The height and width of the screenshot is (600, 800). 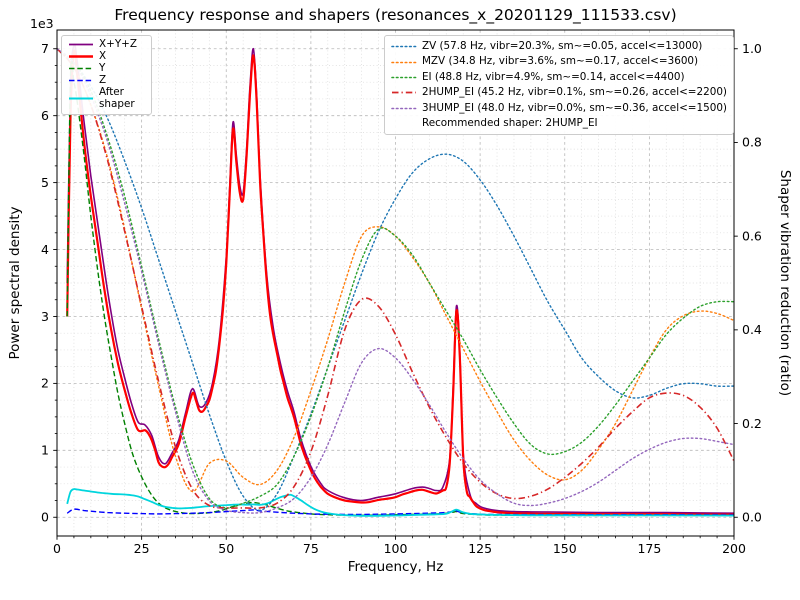 I want to click on legend-entry-z: Z, so click(x=106, y=80).